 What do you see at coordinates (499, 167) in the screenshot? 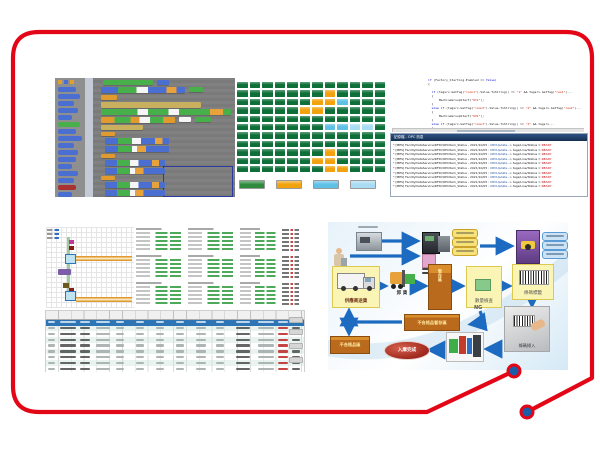
I see `log-token: OPCUpdate` at bounding box center [499, 167].